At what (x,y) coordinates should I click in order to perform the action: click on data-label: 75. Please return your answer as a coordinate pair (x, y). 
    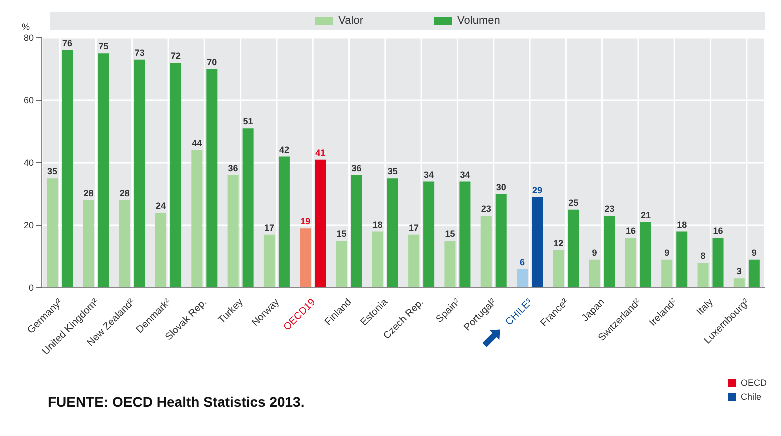
    Looking at the image, I should click on (103, 47).